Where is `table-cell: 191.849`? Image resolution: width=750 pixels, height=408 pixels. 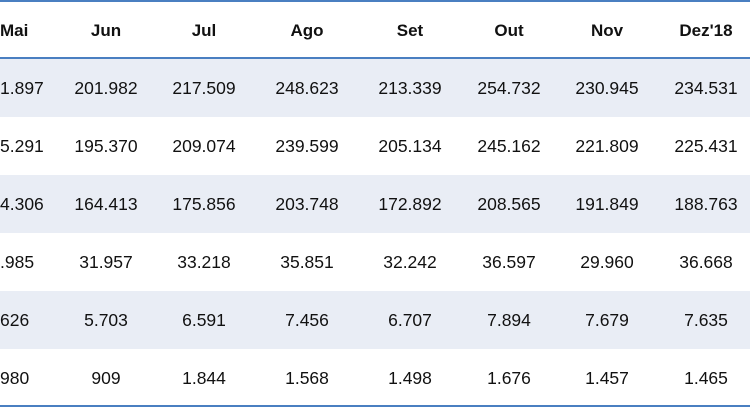 table-cell: 191.849 is located at coordinates (607, 204).